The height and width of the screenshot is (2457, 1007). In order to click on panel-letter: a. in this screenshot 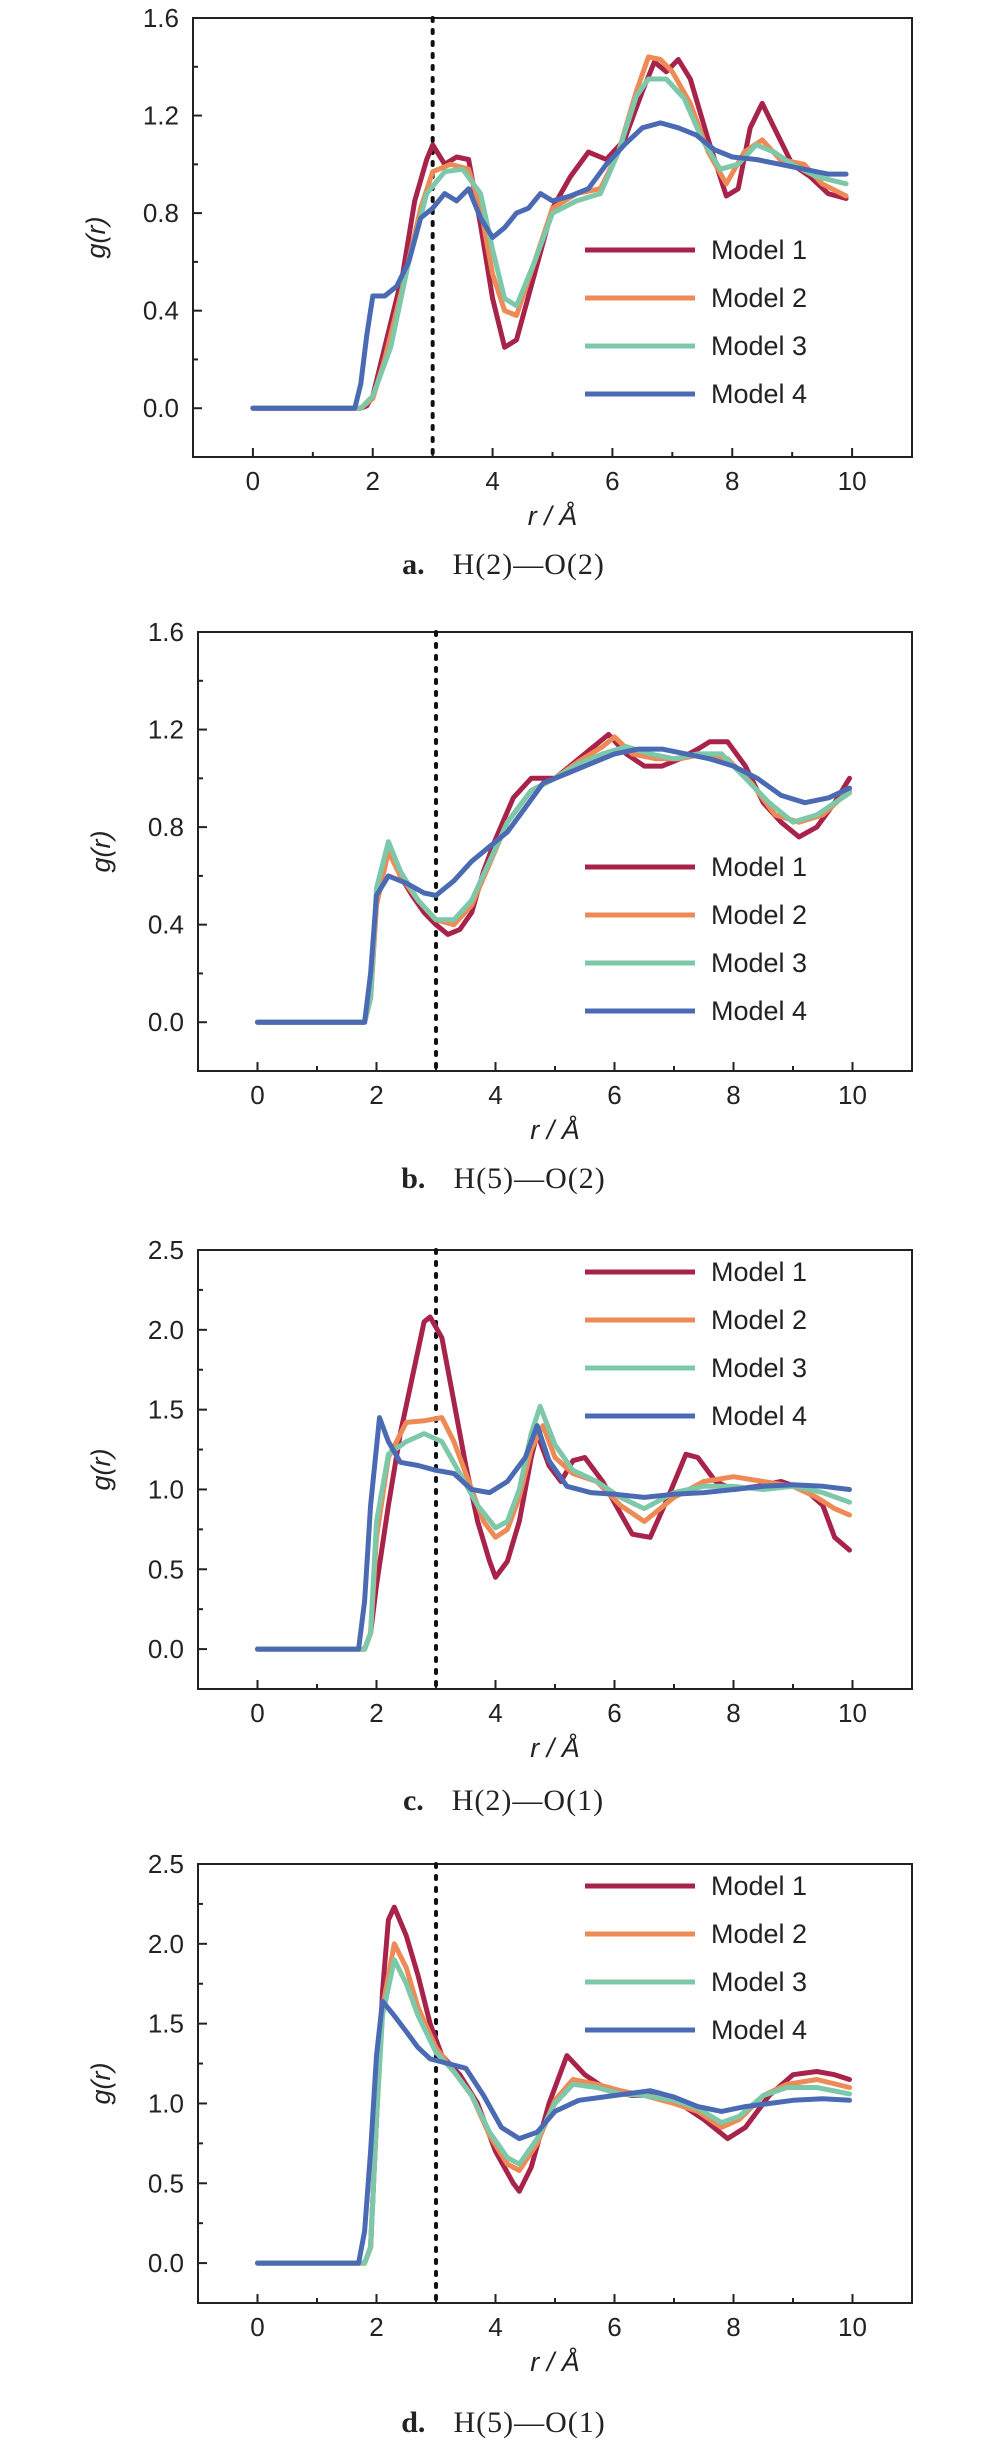, I will do `click(413, 564)`.